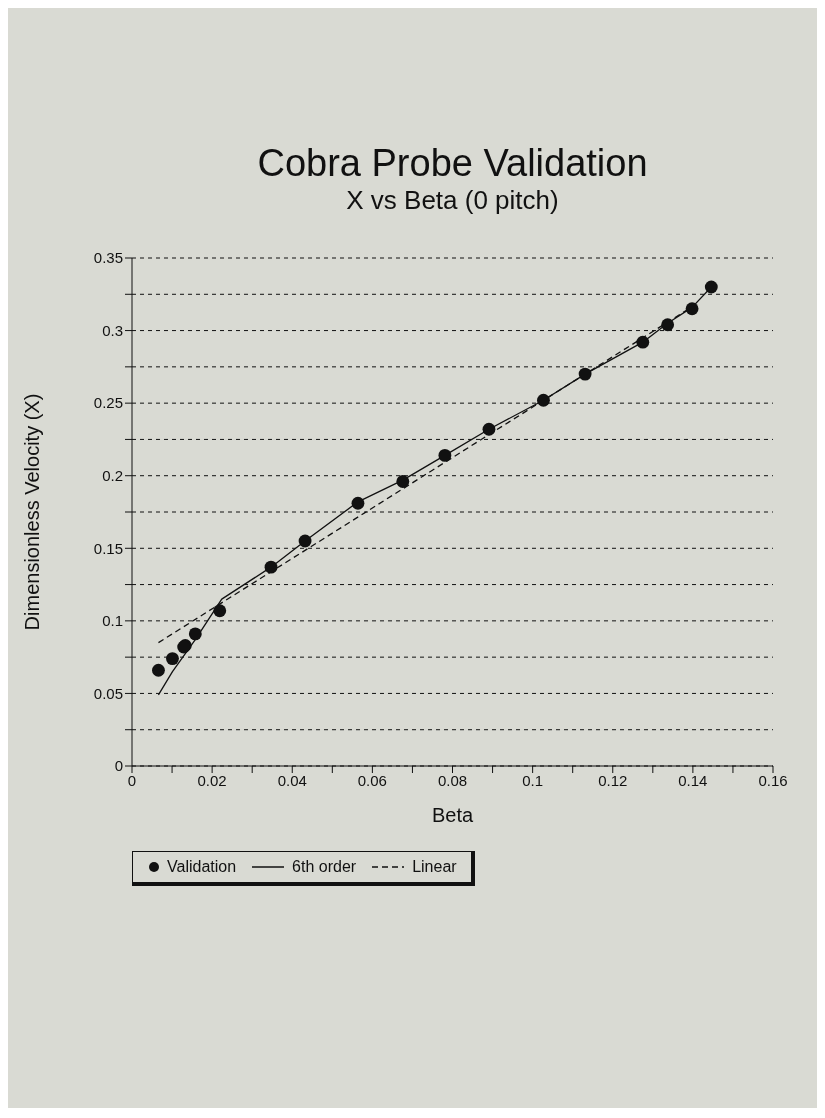 The height and width of the screenshot is (1118, 825). What do you see at coordinates (112, 621) in the screenshot?
I see `y-tick-label: 0.1` at bounding box center [112, 621].